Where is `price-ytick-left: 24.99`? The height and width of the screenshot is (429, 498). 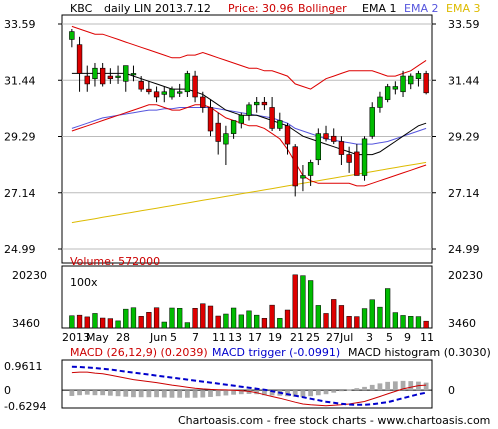 price-ytick-left: 24.99 is located at coordinates (20, 249).